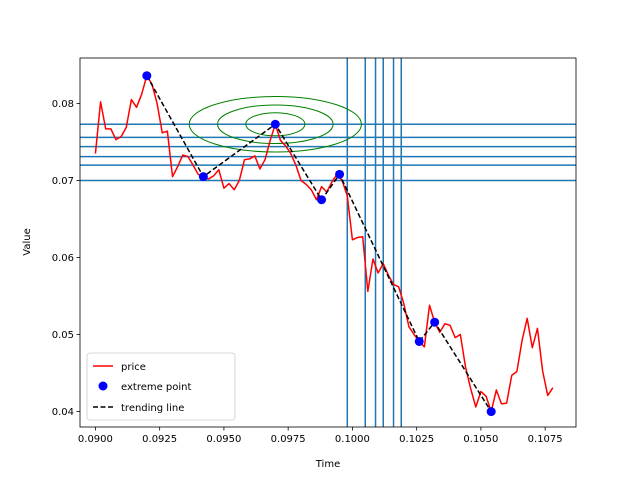 Image resolution: width=640 pixels, height=480 pixels. Describe the element at coordinates (352, 439) in the screenshot. I see `x-tick-label-4: 0.1000` at that location.